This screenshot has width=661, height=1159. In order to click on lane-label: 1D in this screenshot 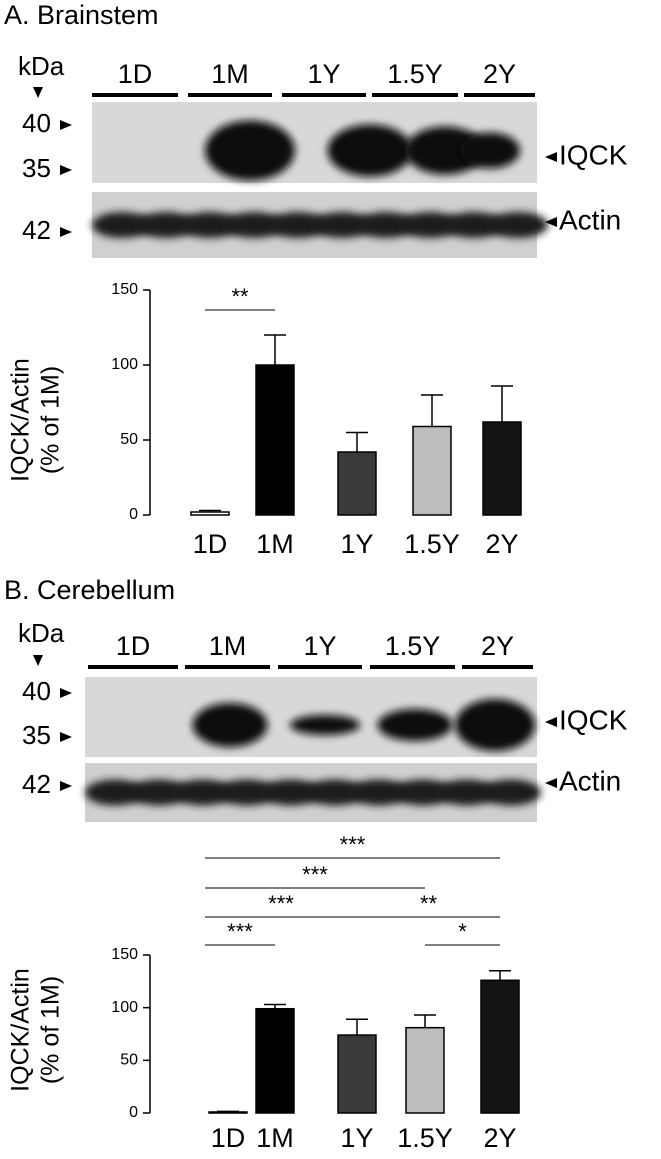, I will do `click(133, 646)`.